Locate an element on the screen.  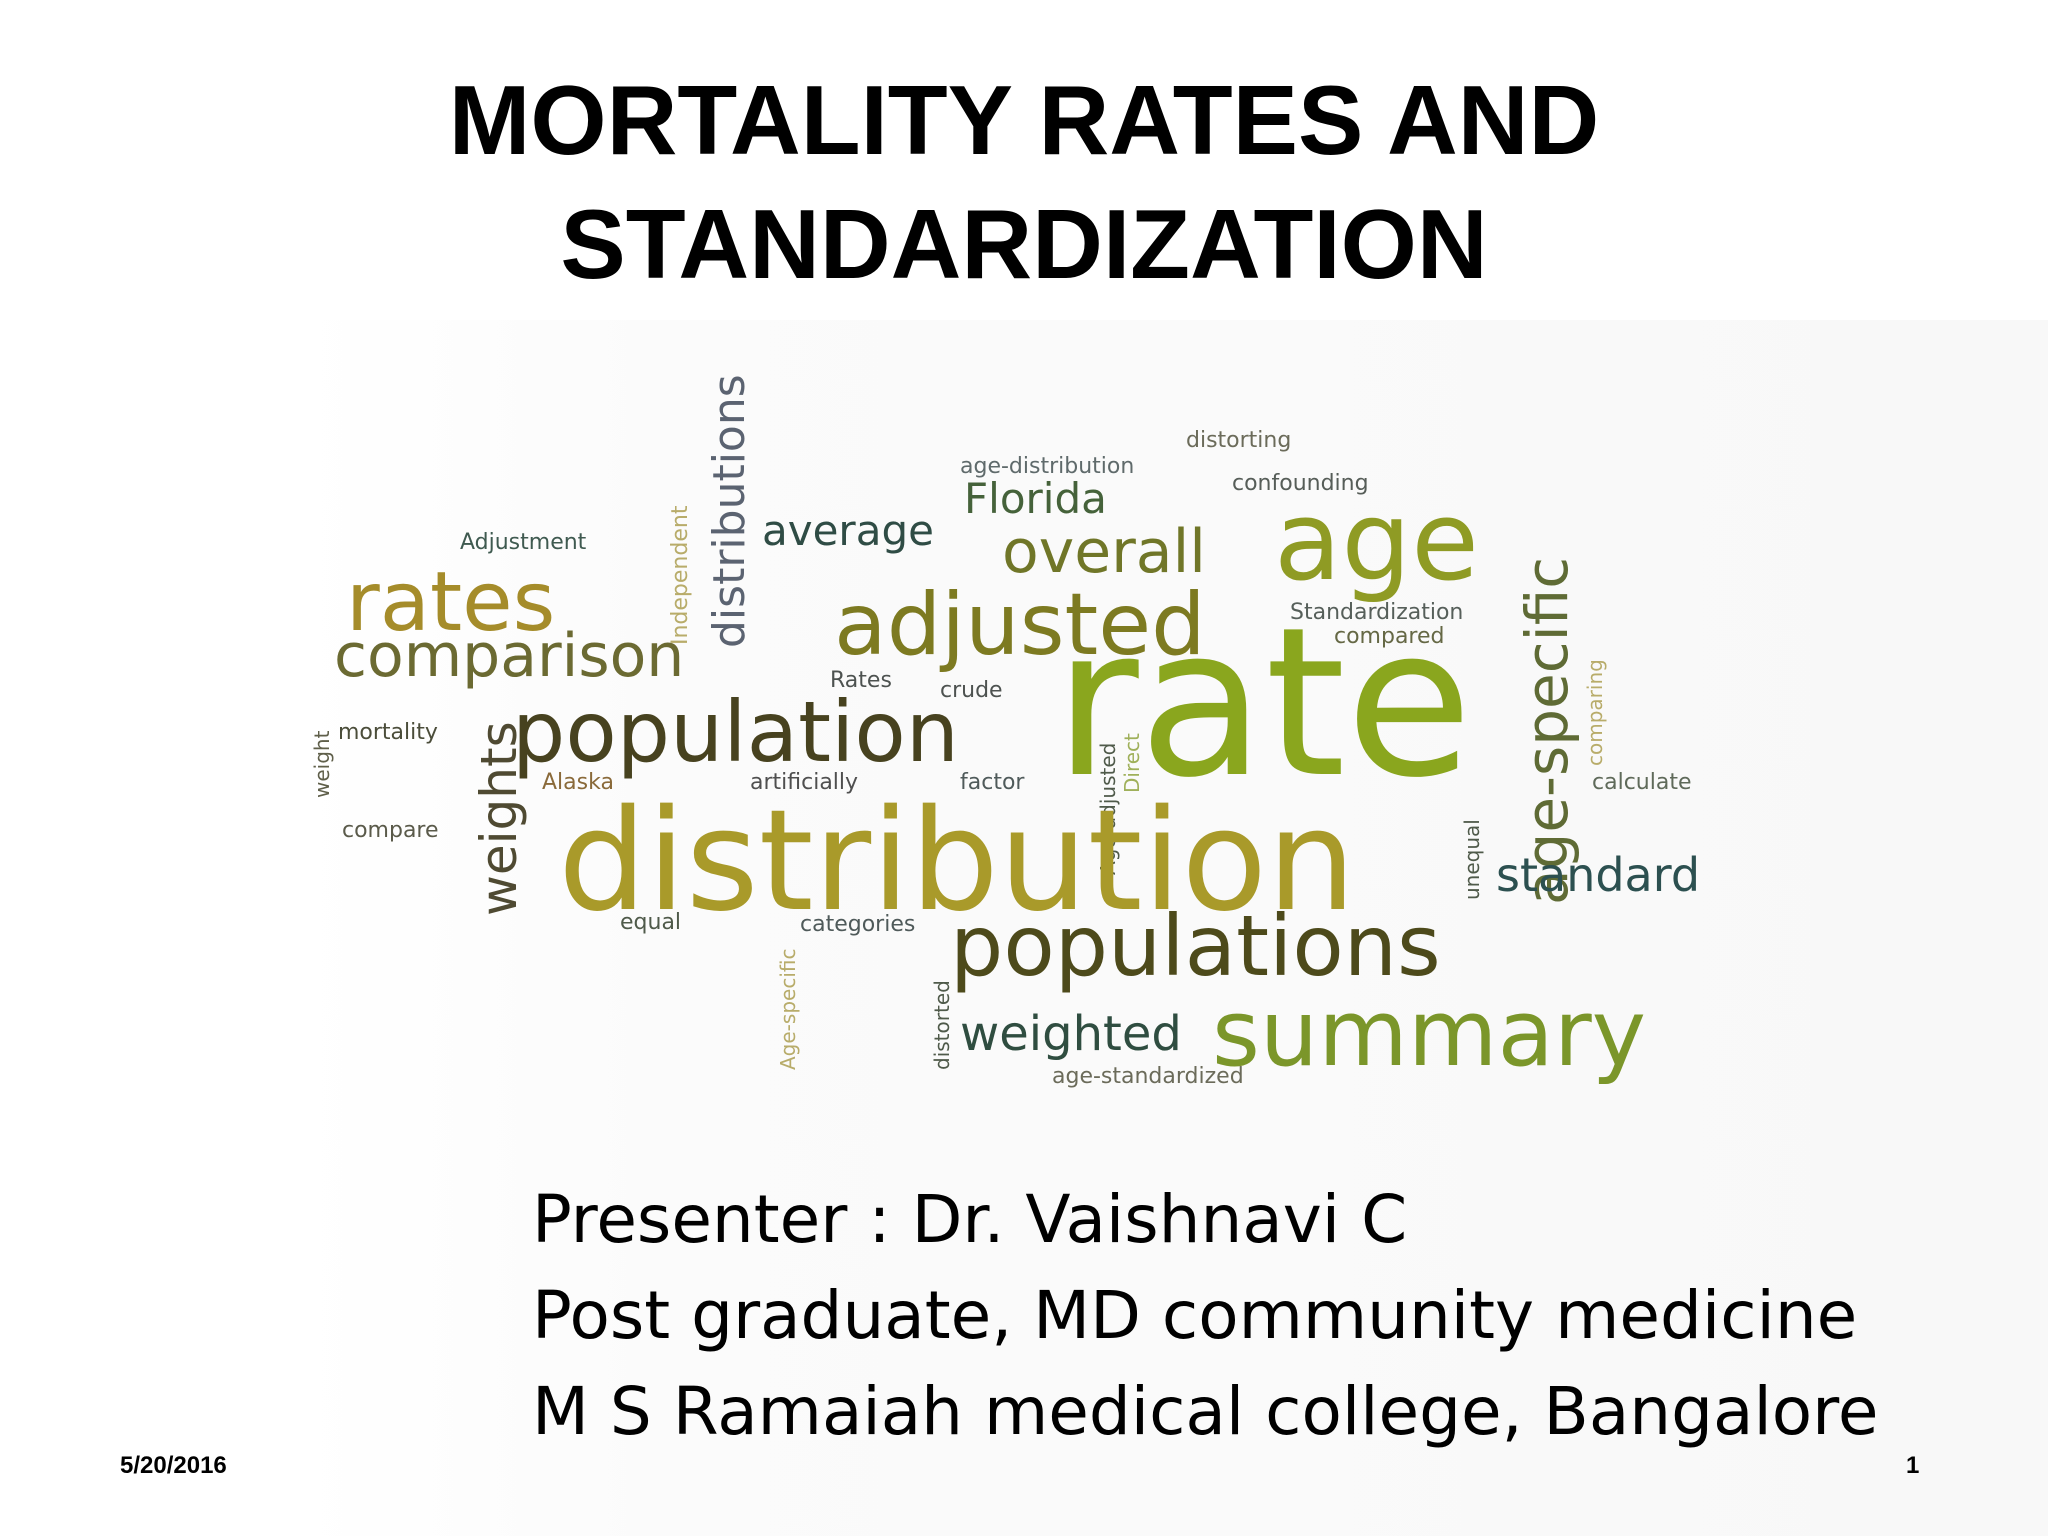
word-rates: rates is located at coordinates (451, 602).